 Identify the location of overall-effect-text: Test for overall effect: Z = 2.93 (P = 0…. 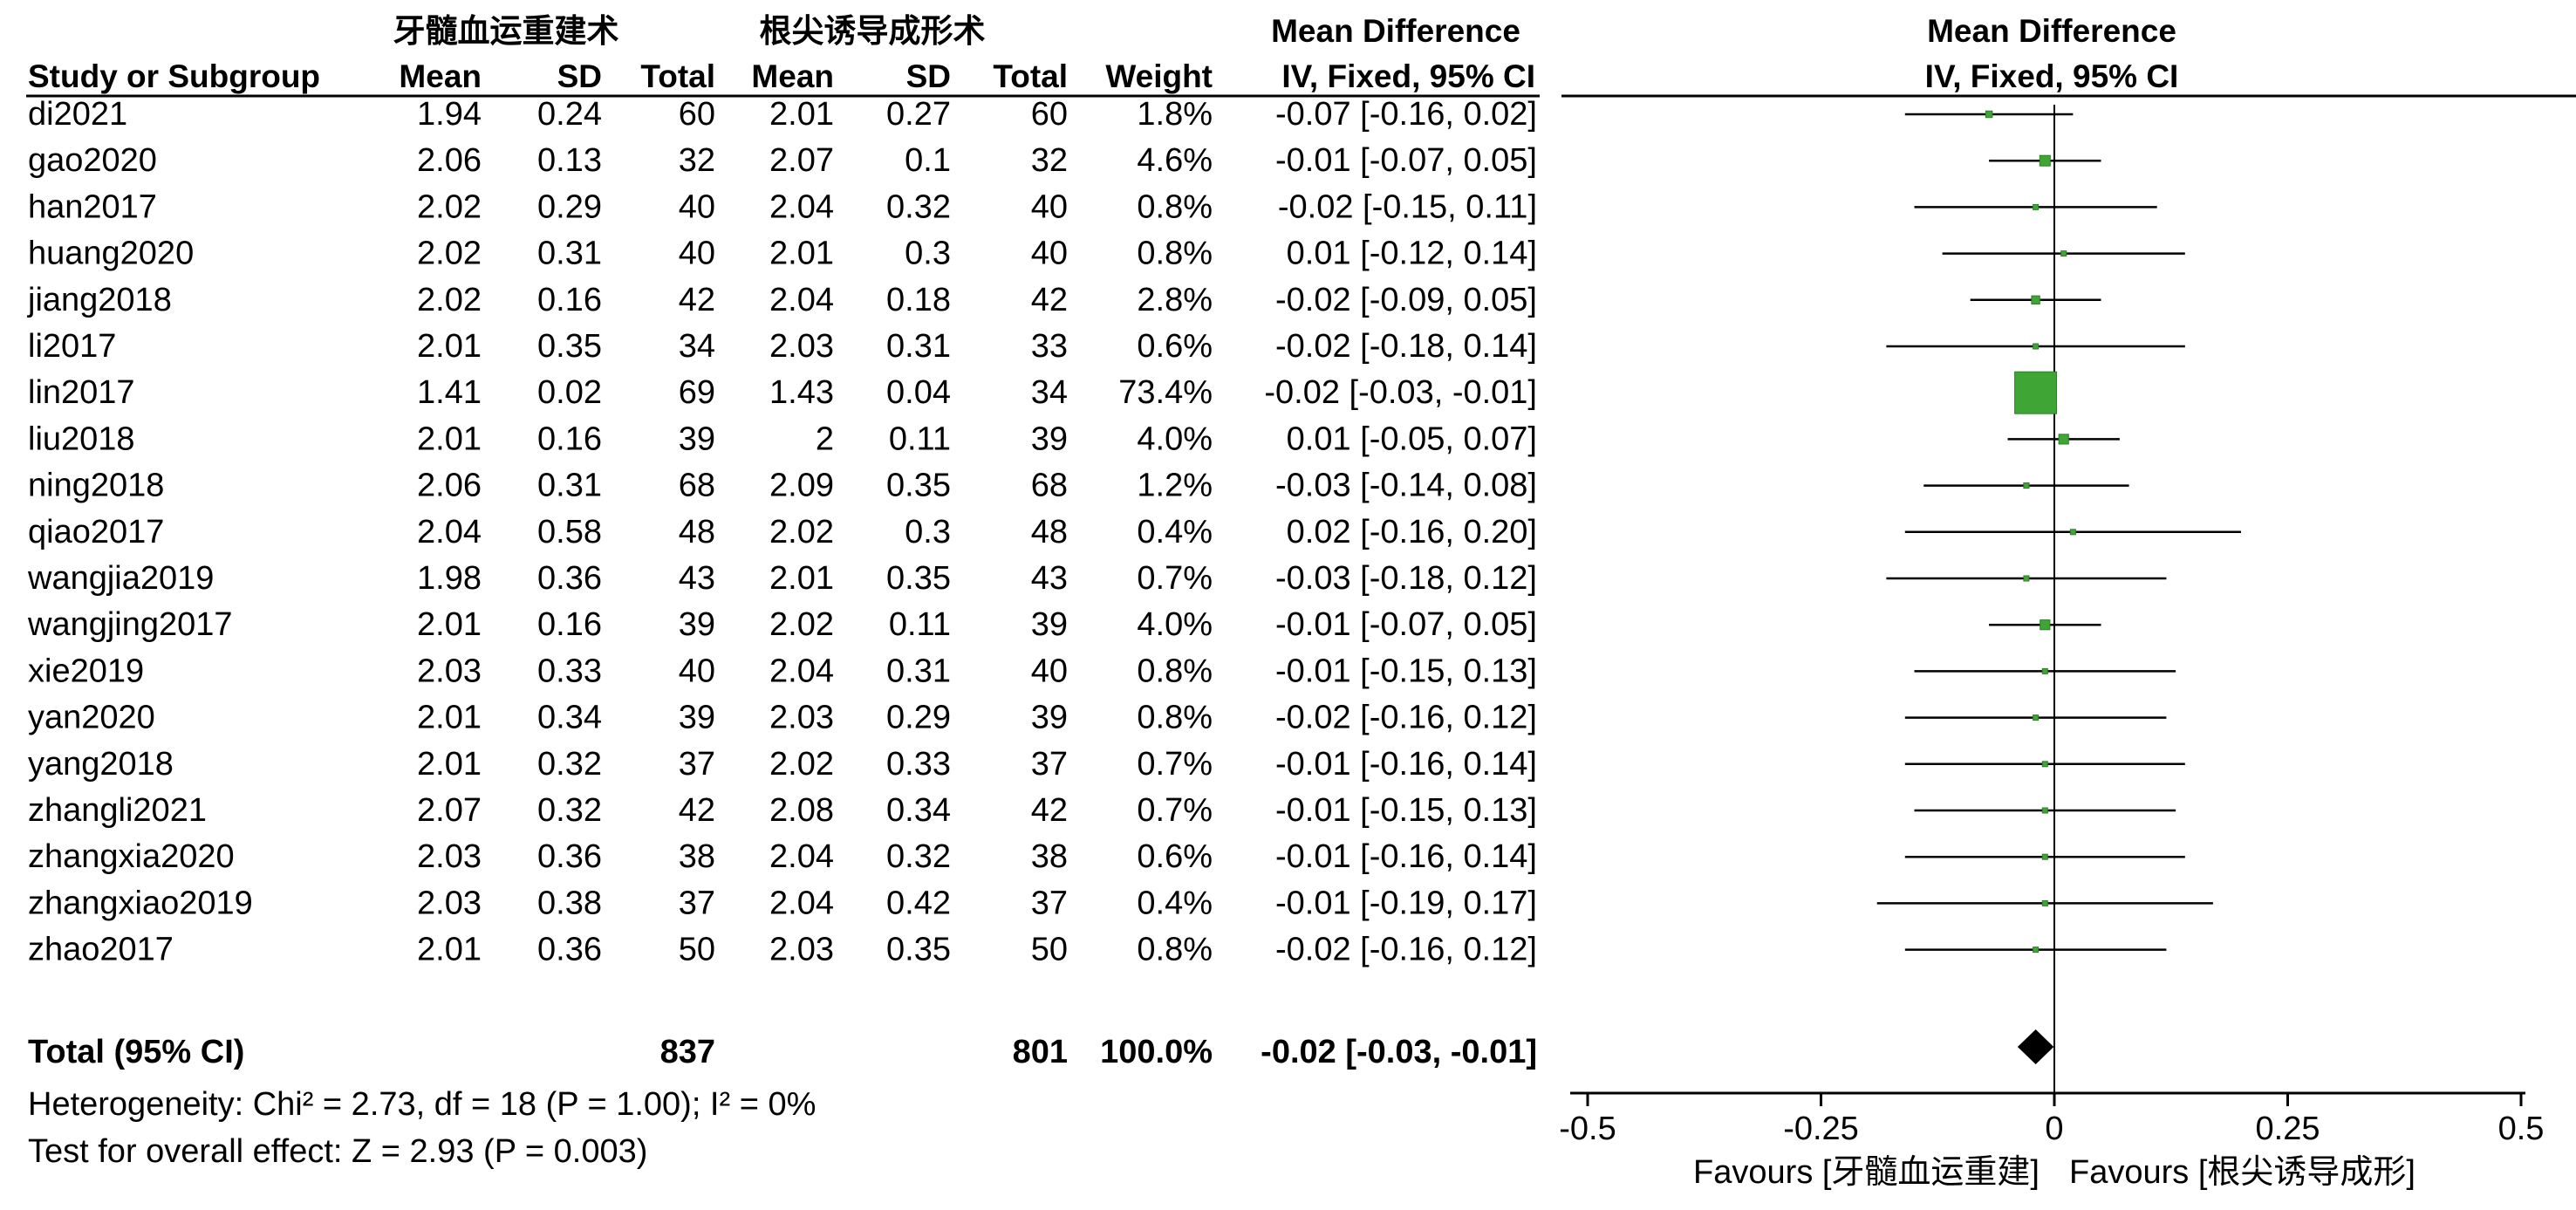
(337, 1151).